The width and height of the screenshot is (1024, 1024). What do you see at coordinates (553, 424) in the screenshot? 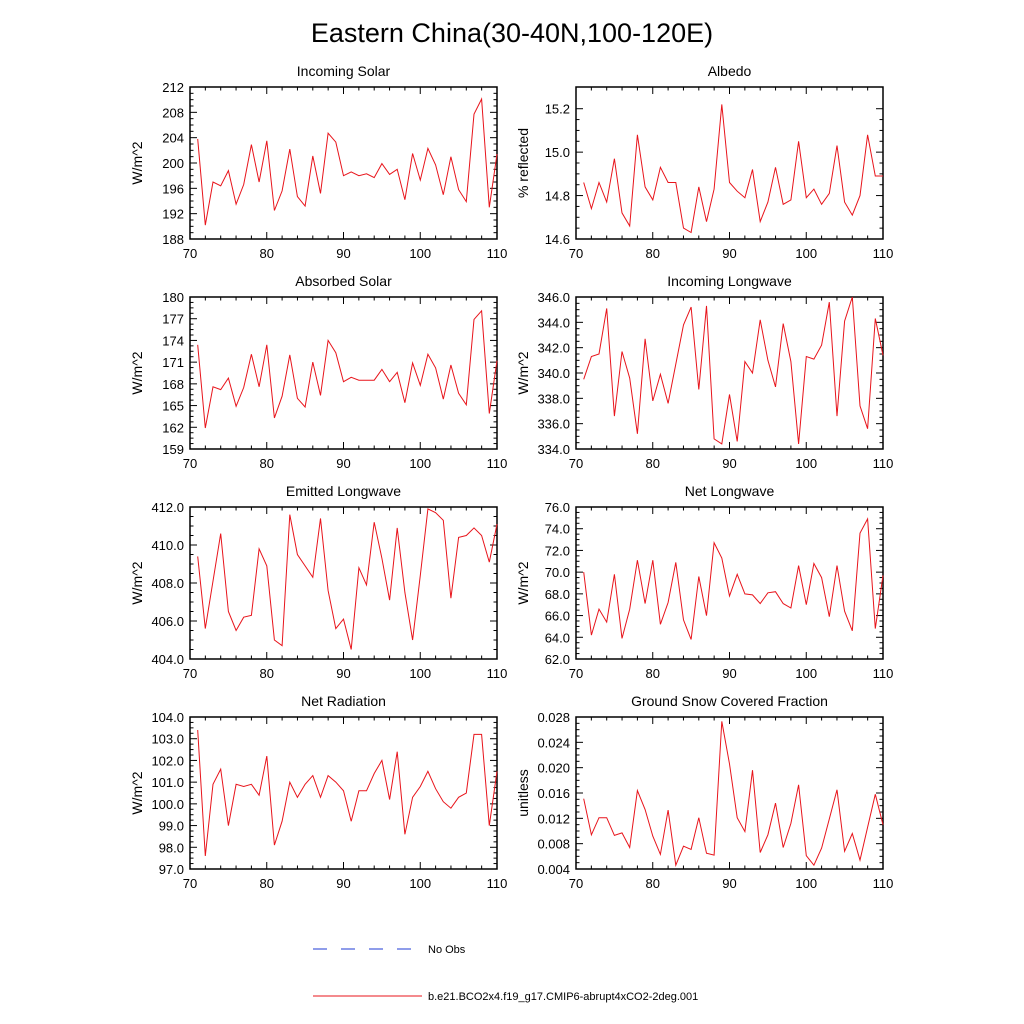
I see `y-tick-label: 336.0` at bounding box center [553, 424].